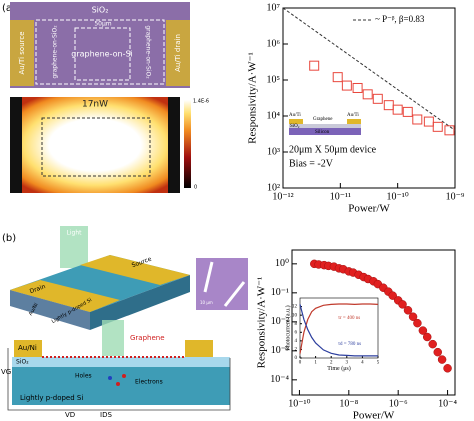 The image size is (474, 421). I want to click on scale-label: 10 μm, so click(206, 302).